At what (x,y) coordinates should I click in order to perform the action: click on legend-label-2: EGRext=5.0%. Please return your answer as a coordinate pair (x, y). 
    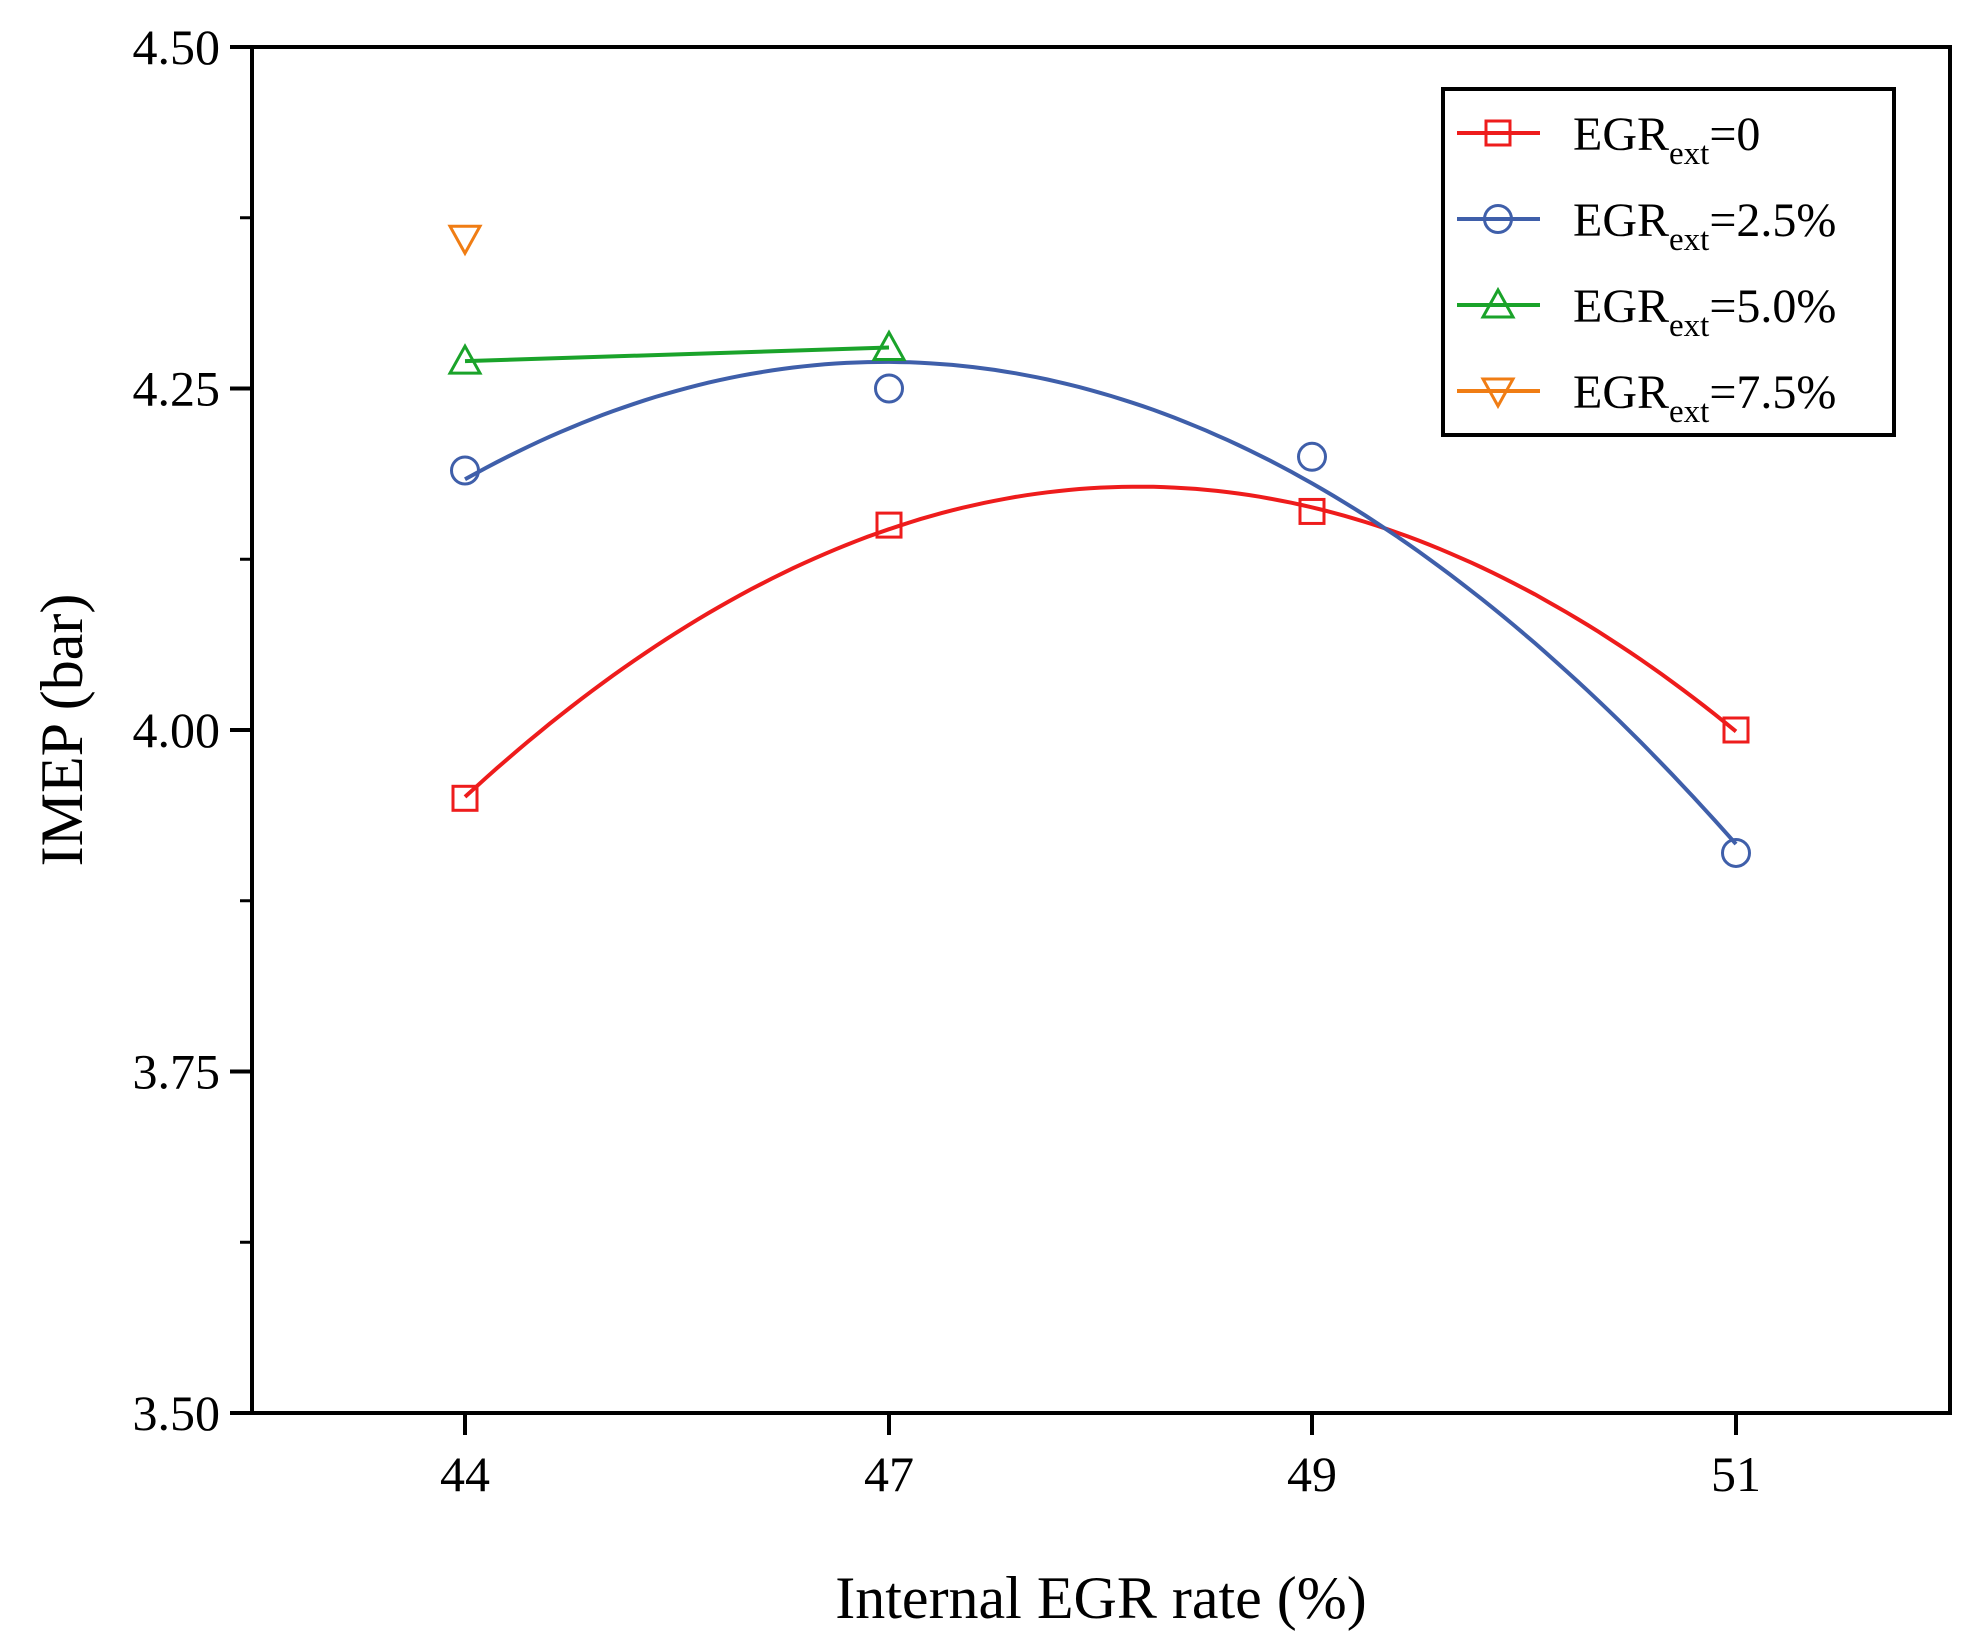
    Looking at the image, I should click on (1704, 312).